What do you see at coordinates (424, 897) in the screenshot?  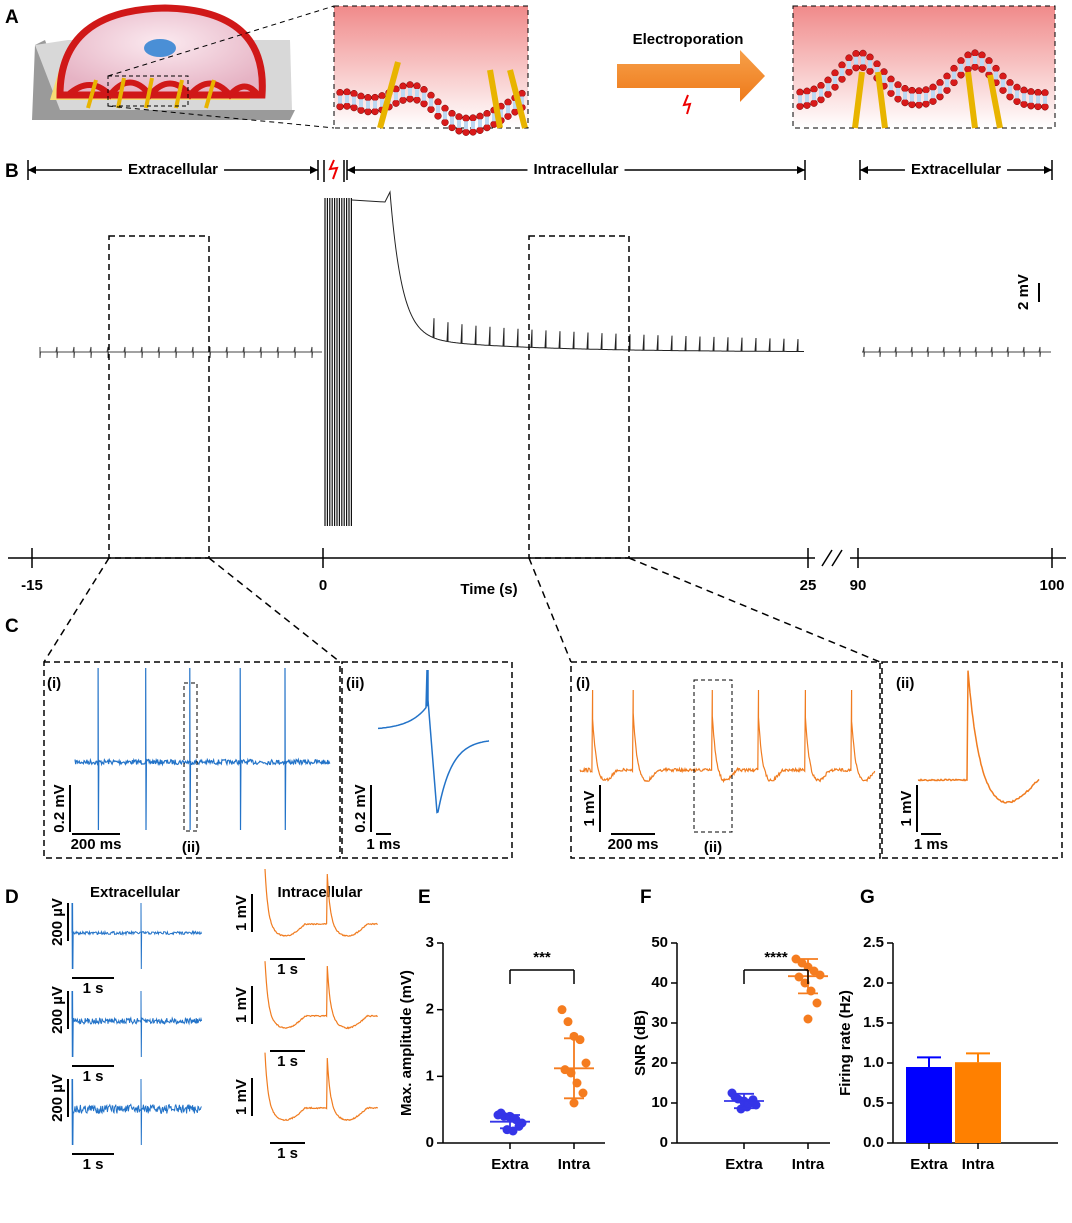 I see `panel-label: E` at bounding box center [424, 897].